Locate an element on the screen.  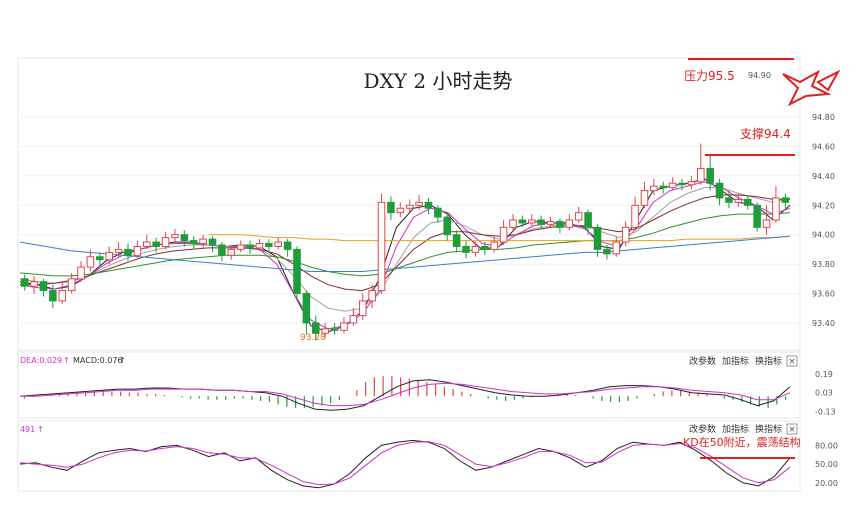
kd-d-line is located at coordinates (405, 463).